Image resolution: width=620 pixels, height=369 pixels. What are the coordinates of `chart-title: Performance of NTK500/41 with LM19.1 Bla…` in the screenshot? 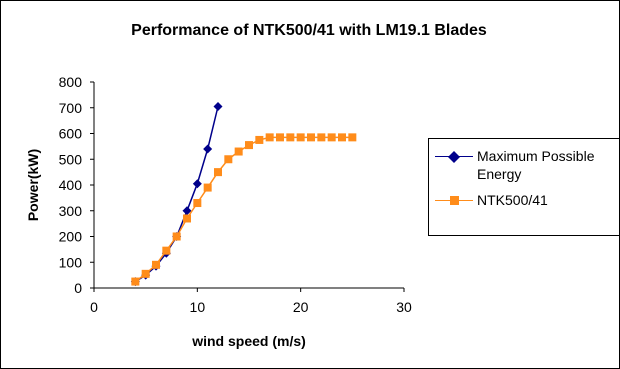 It's located at (309, 30).